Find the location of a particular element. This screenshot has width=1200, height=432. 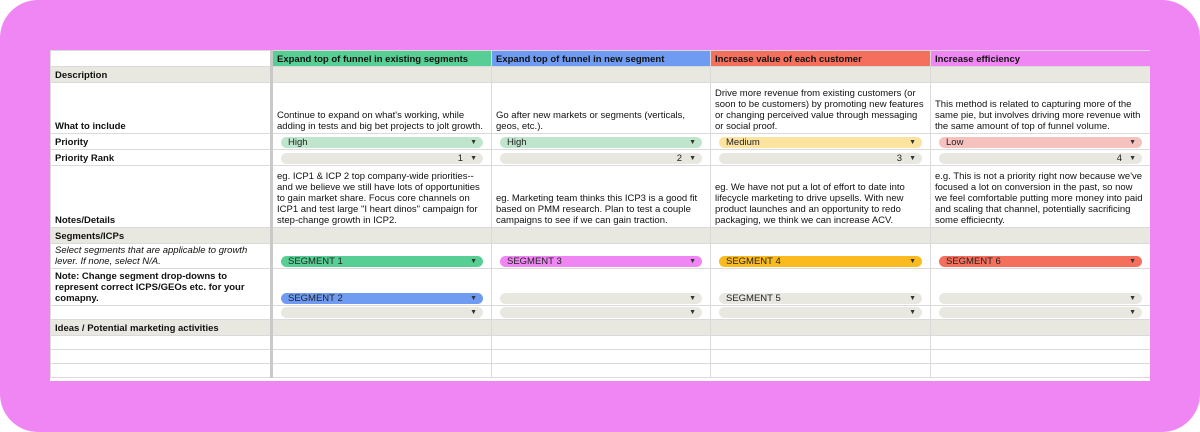

priority-dropdown-4: Low ▼ is located at coordinates (1040, 142).